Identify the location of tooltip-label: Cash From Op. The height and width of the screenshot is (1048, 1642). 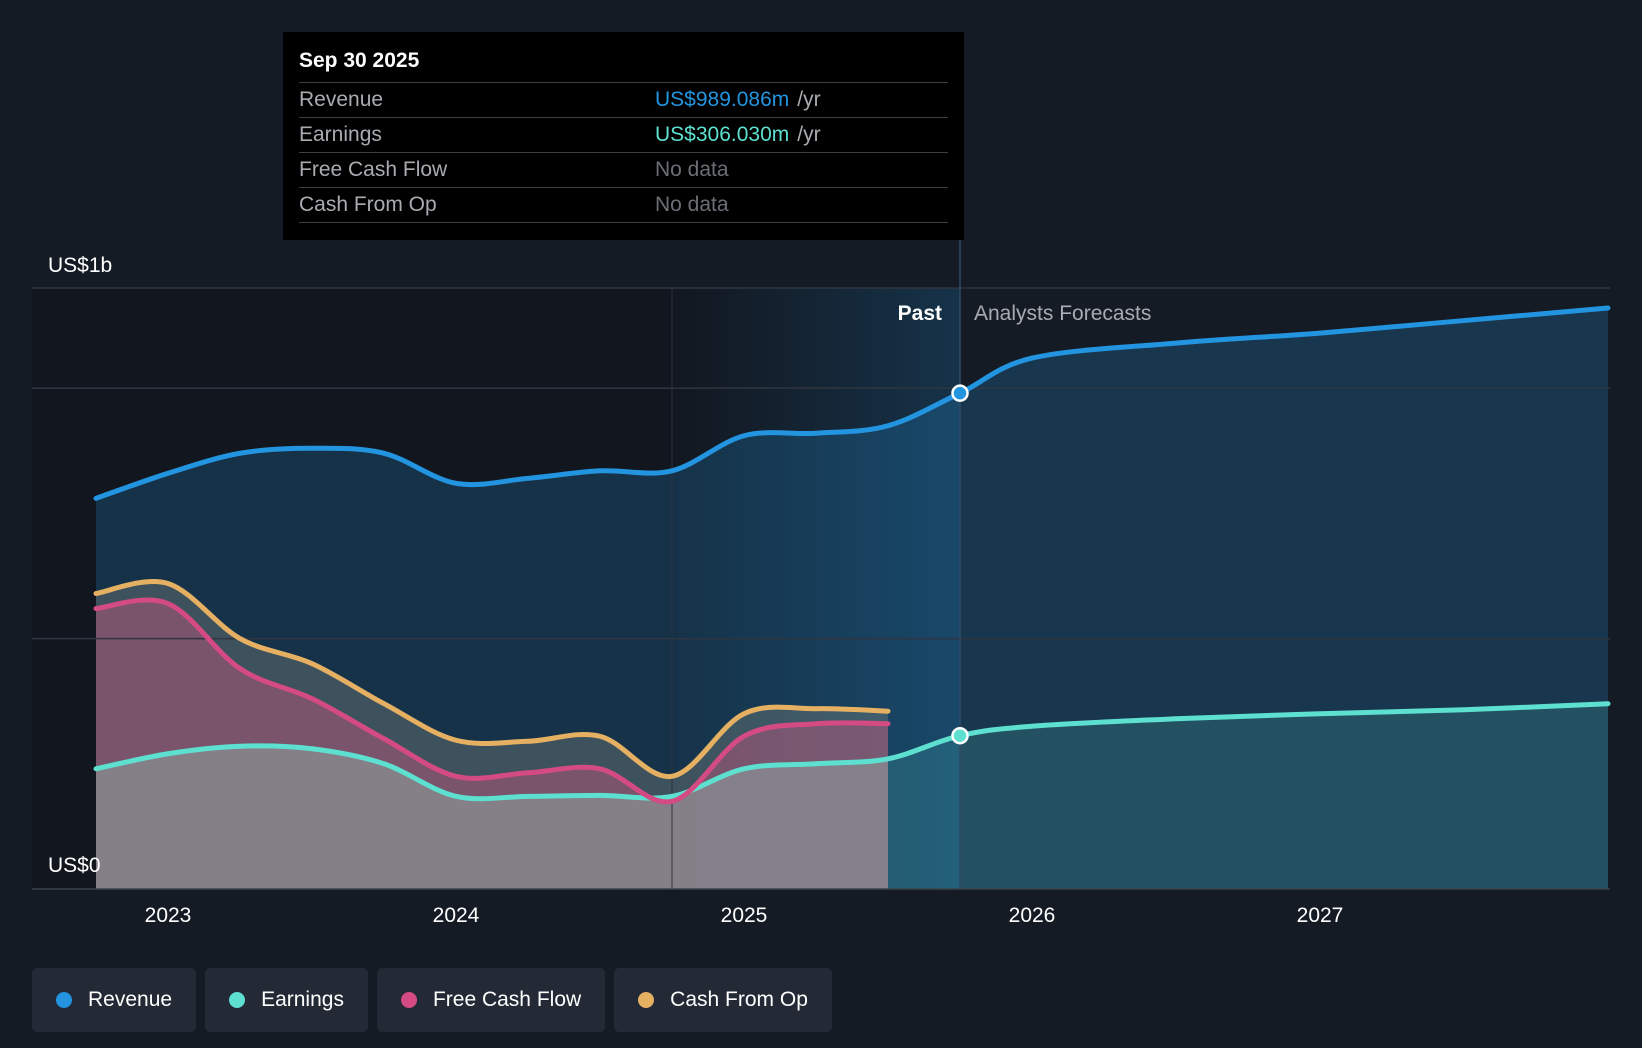
(368, 204).